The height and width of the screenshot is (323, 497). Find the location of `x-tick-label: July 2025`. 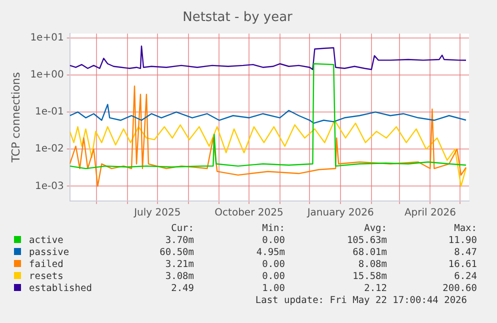

x-tick-label: July 2025 is located at coordinates (157, 213).